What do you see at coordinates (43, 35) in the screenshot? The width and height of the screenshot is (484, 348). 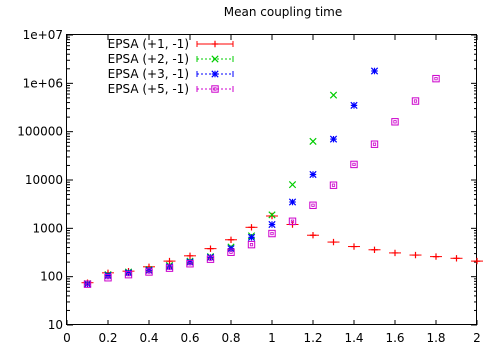 I see `y-tick-label: 1e+07` at bounding box center [43, 35].